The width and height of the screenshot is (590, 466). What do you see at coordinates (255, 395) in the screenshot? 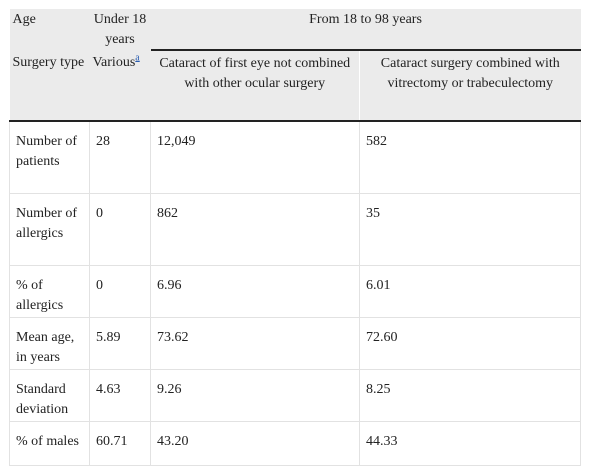
I see `first-eye-value: 9.26` at bounding box center [255, 395].